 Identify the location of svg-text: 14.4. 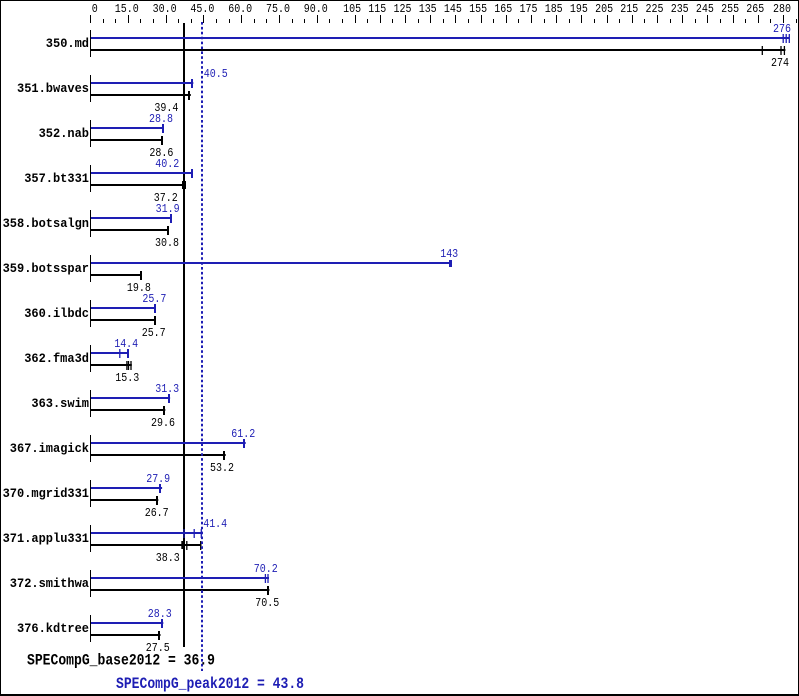
(126, 344).